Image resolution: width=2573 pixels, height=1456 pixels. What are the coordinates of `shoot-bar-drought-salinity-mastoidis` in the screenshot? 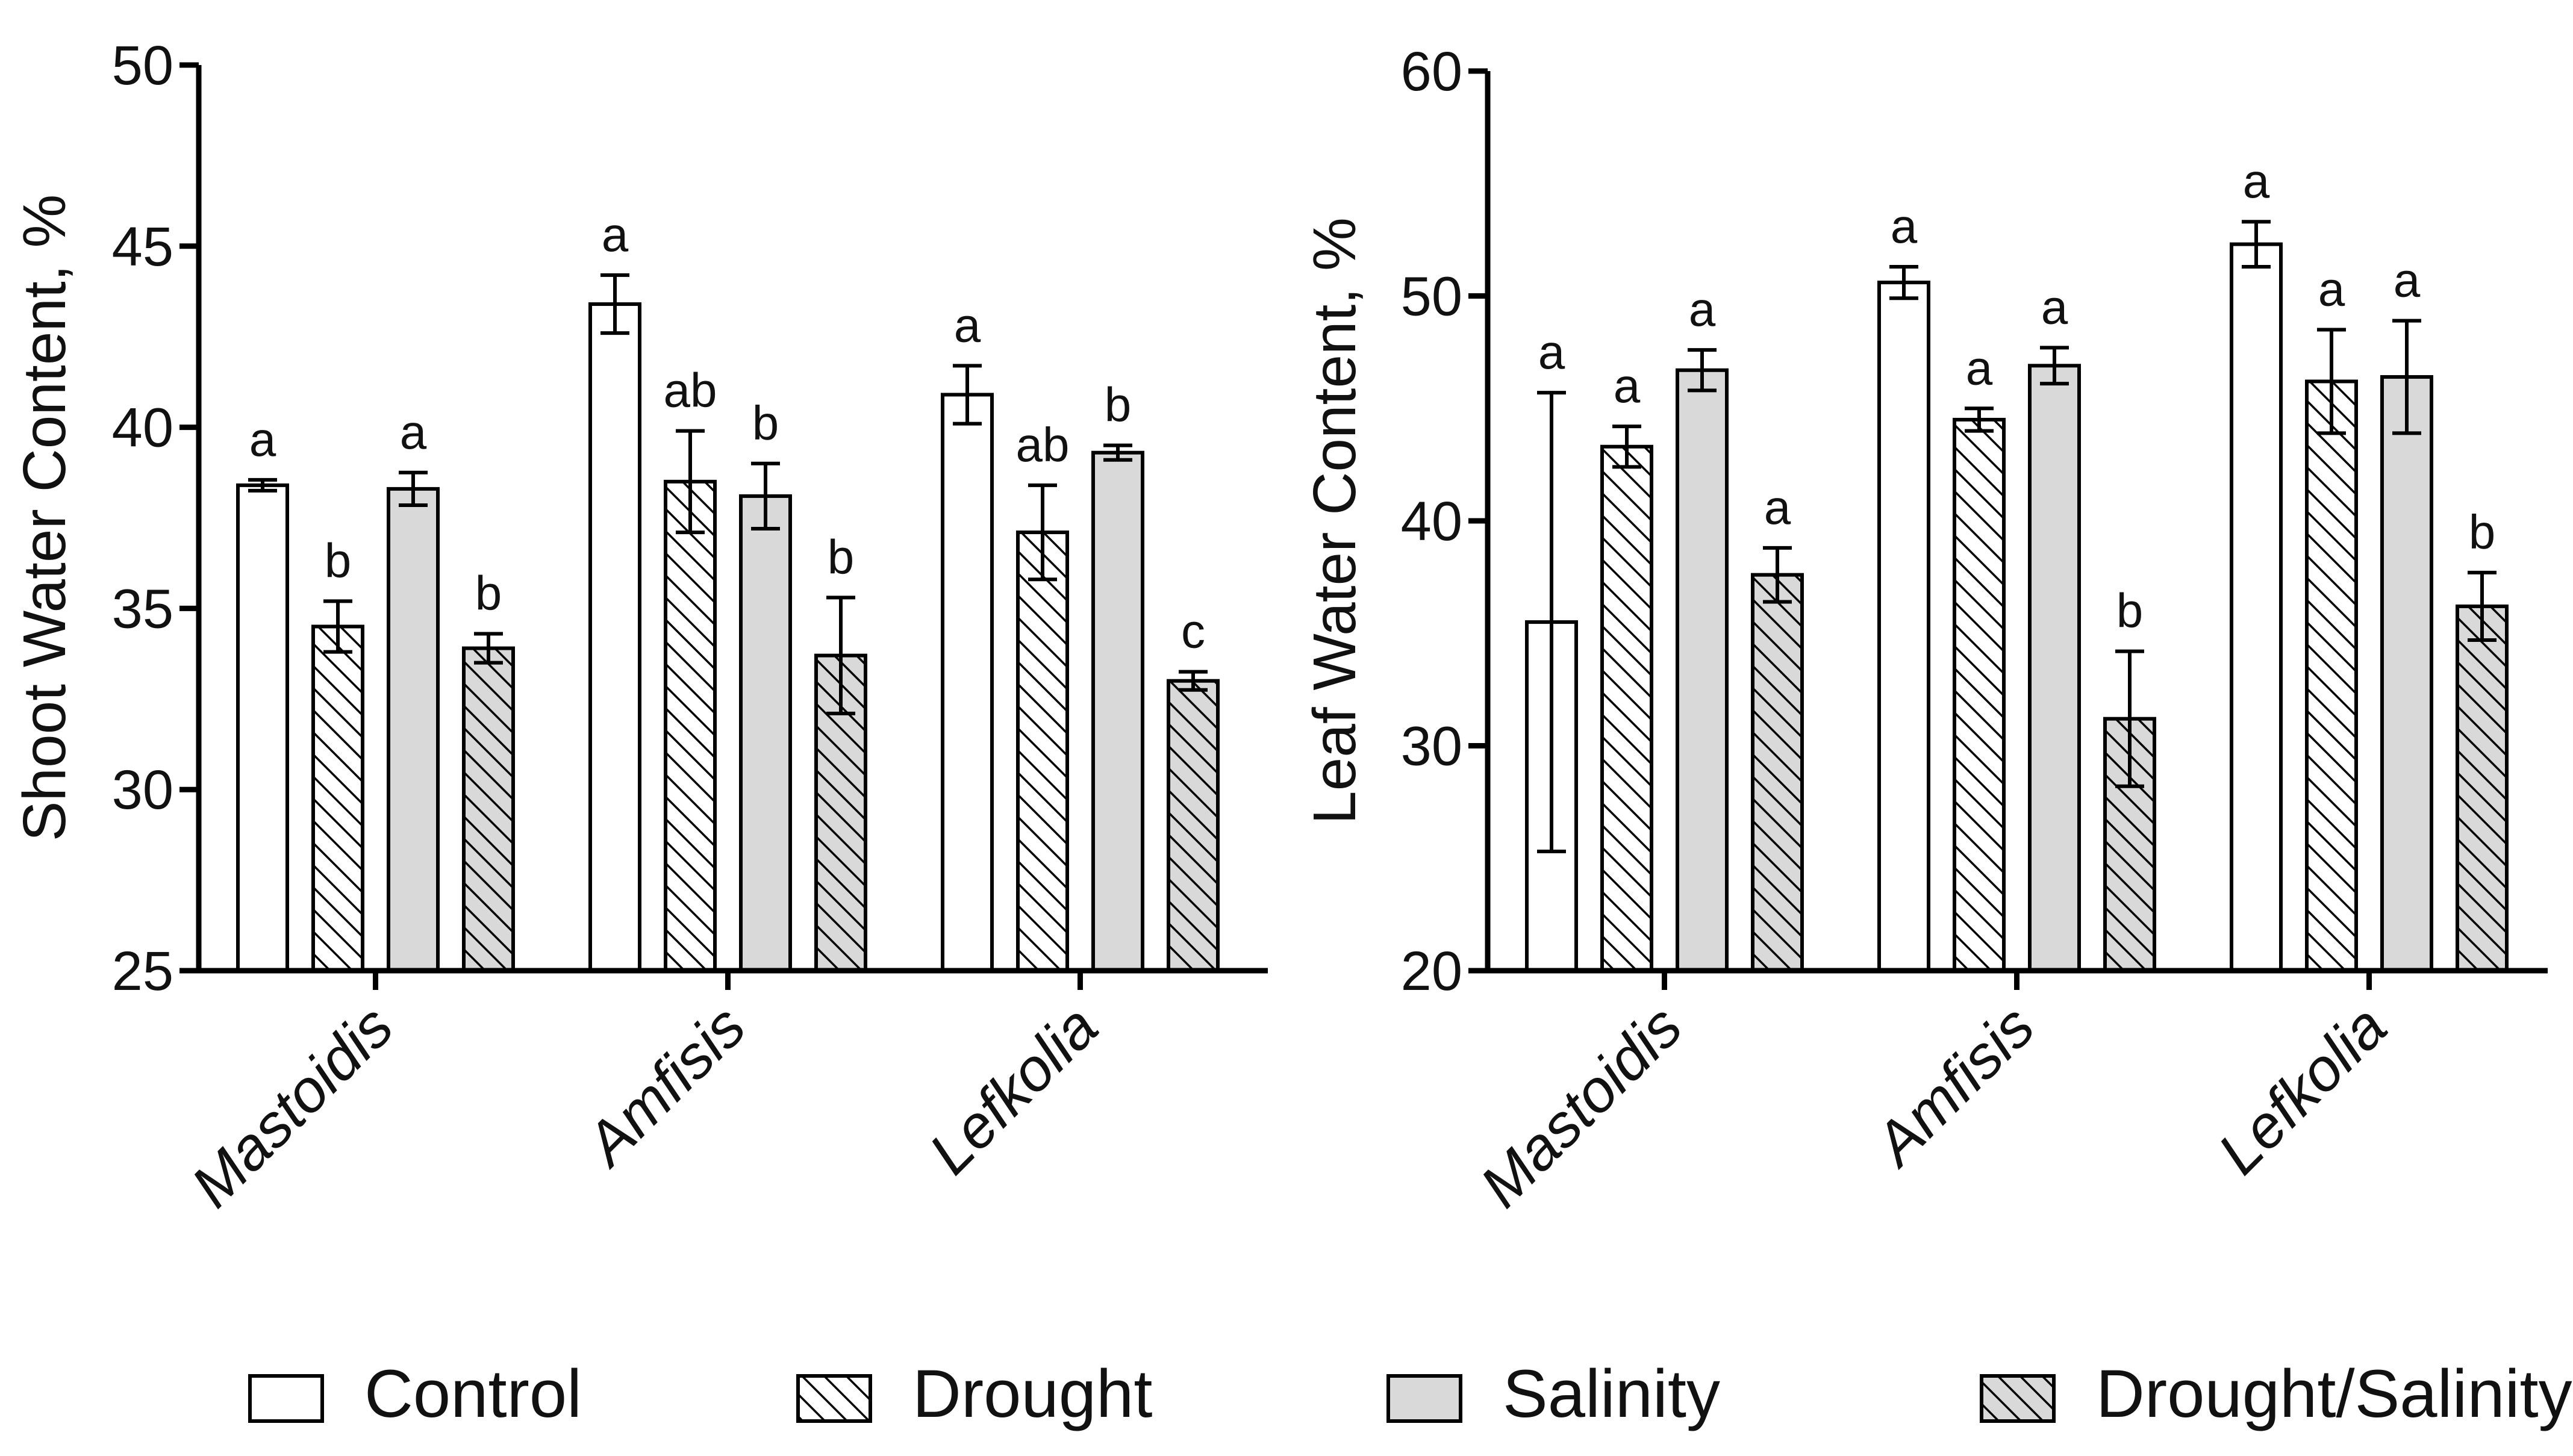 It's located at (488, 810).